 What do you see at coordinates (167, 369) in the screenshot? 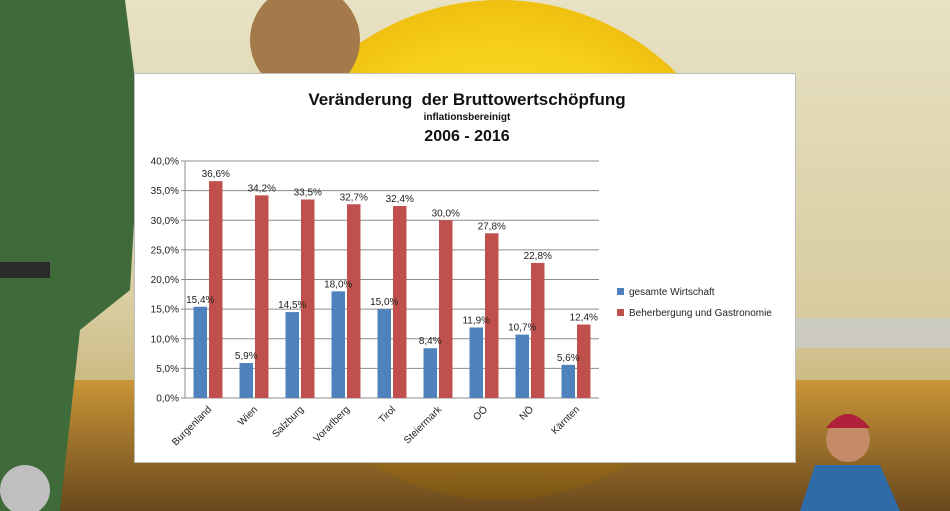
I see `y-tick-label: 5,0%` at bounding box center [167, 369].